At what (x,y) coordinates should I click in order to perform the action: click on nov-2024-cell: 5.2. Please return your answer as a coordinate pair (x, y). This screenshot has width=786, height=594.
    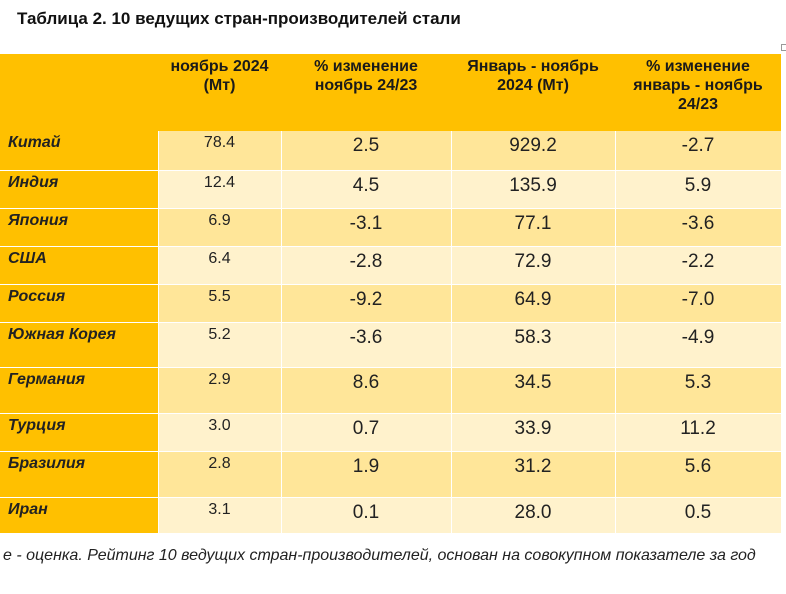
    Looking at the image, I should click on (220, 345).